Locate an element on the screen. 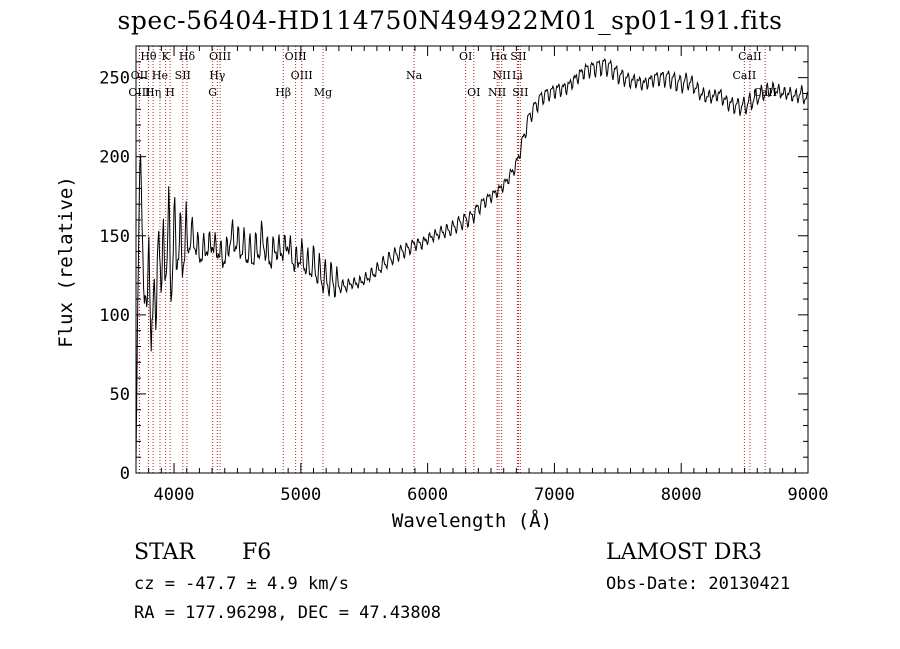 The height and width of the screenshot is (649, 900). spectral-line-label: Hβ is located at coordinates (283, 92).